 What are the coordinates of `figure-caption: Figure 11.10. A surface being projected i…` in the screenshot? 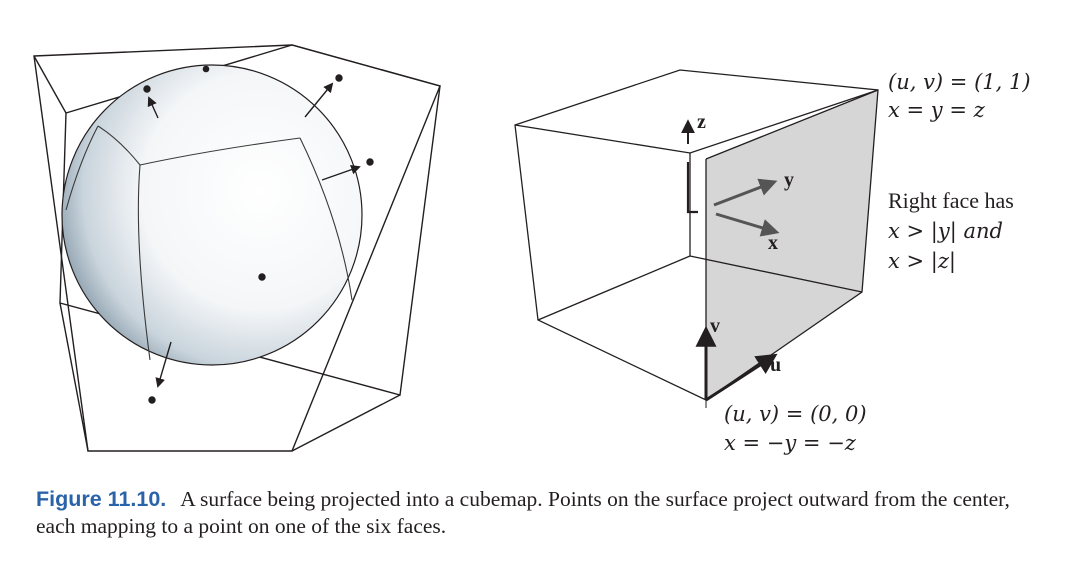 It's located at (536, 513).